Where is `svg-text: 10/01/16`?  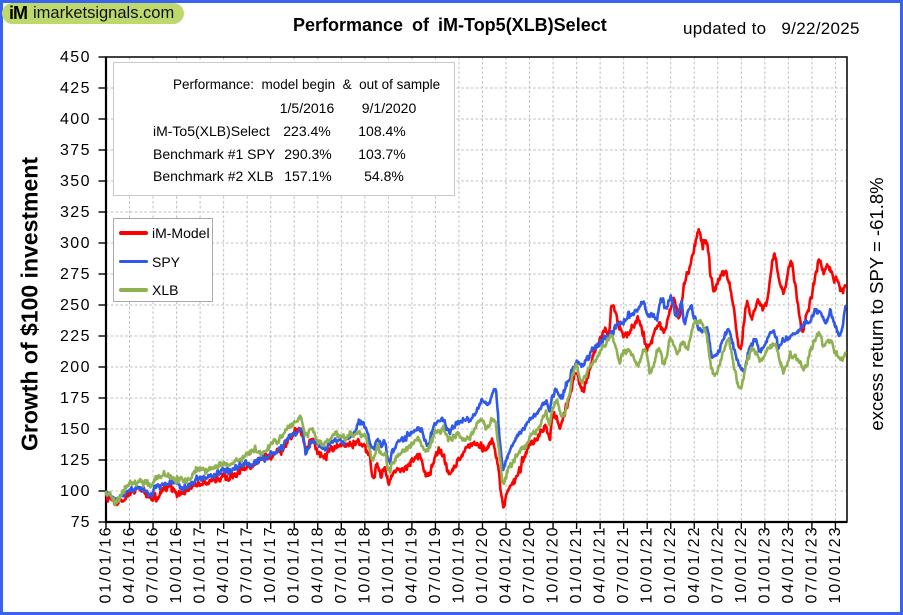
svg-text: 10/01/16 is located at coordinates (176, 565).